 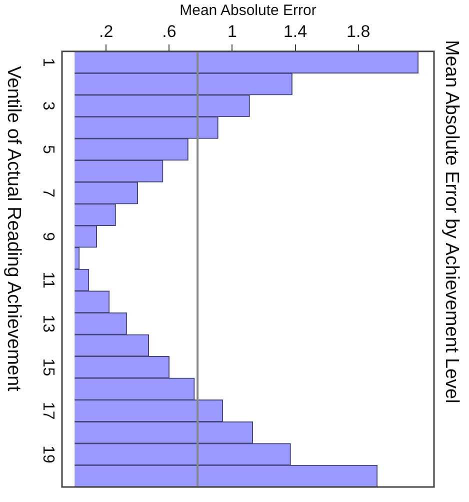 I want to click on y-axis-title: Ventile of Actual Reading Achievement, so click(x=13, y=229).